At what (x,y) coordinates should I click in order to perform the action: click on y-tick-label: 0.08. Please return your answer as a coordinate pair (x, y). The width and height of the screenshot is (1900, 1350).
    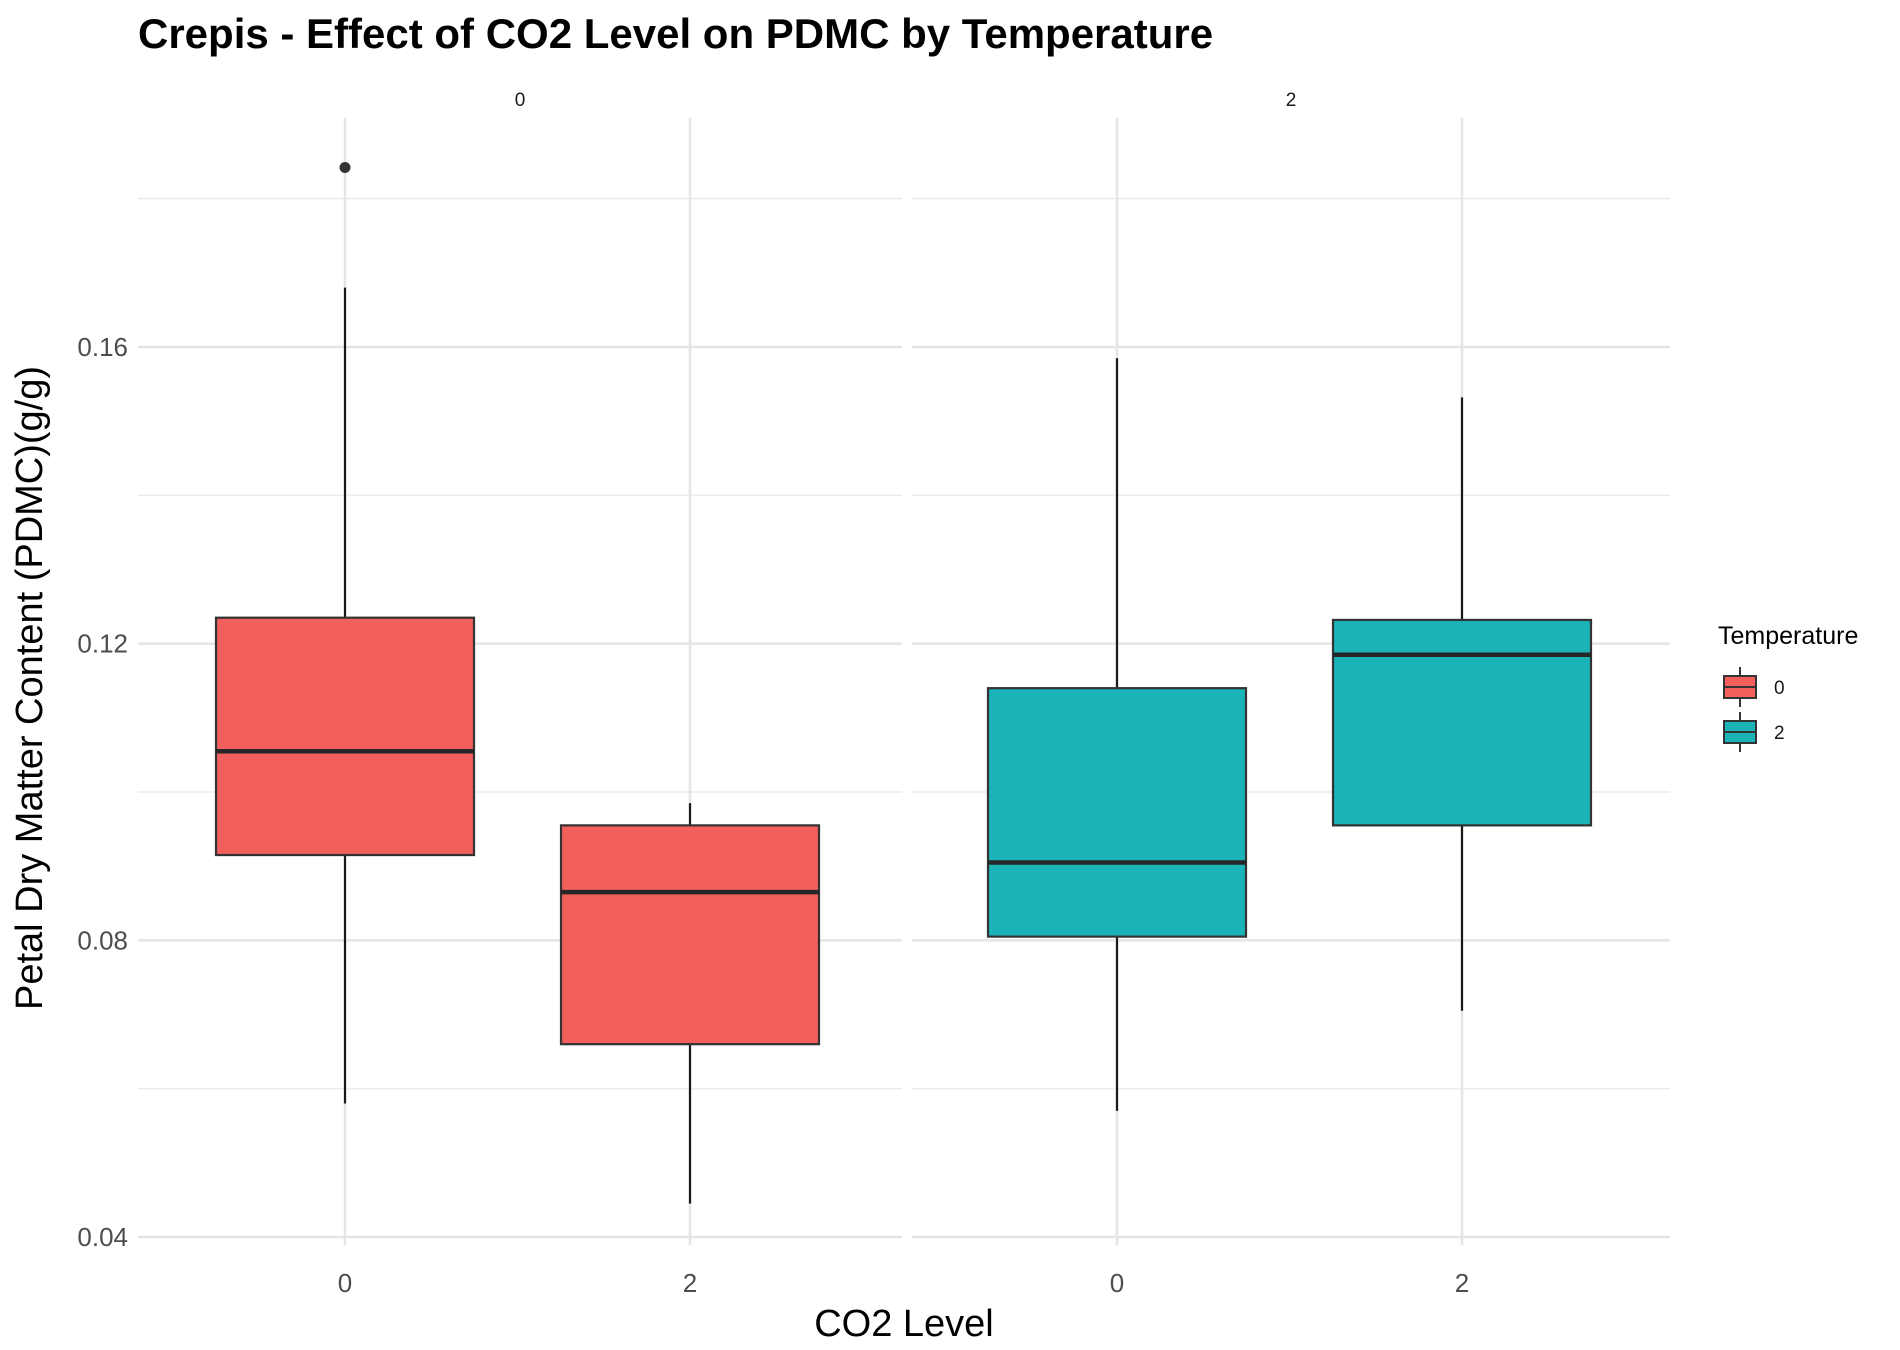
    Looking at the image, I should click on (102, 940).